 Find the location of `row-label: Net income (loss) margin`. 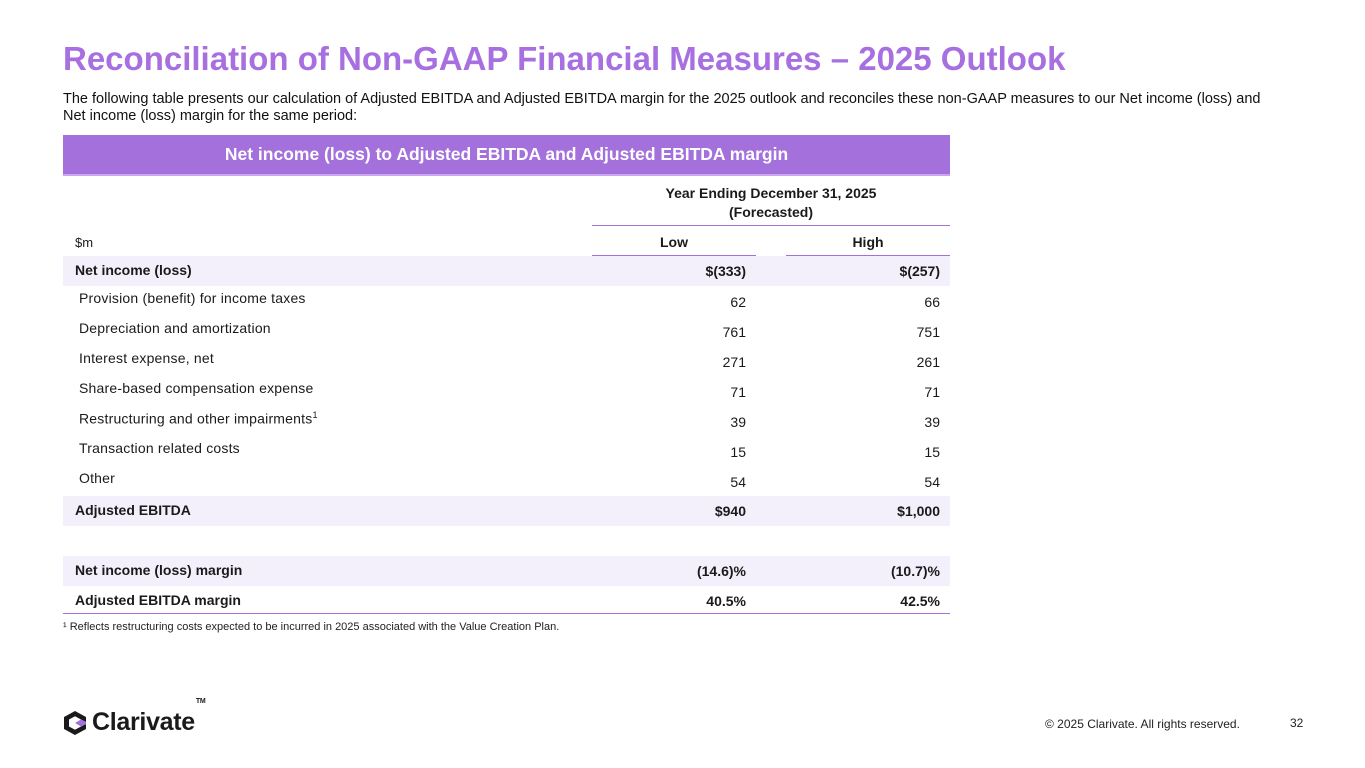

row-label: Net income (loss) margin is located at coordinates (159, 570).